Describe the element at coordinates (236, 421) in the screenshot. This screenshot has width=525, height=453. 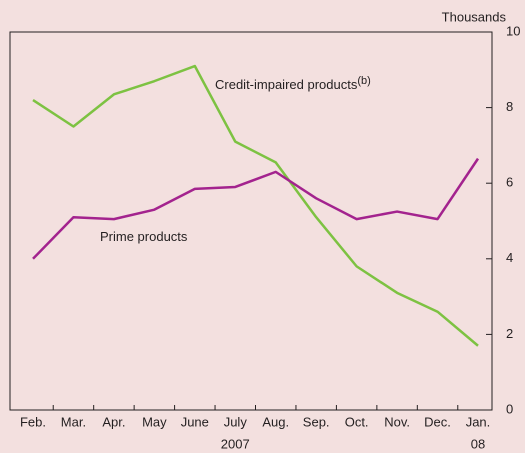
I see `x-tick-label: July` at that location.